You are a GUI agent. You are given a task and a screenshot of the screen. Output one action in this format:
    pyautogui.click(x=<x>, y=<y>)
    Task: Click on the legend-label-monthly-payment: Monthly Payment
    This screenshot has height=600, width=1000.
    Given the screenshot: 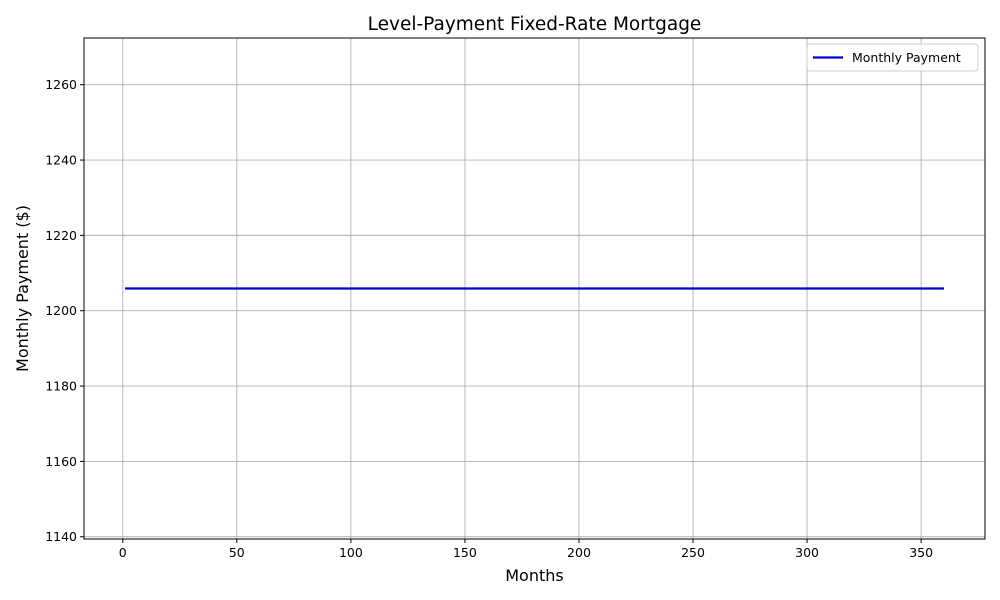 What is the action you would take?
    pyautogui.click(x=906, y=57)
    